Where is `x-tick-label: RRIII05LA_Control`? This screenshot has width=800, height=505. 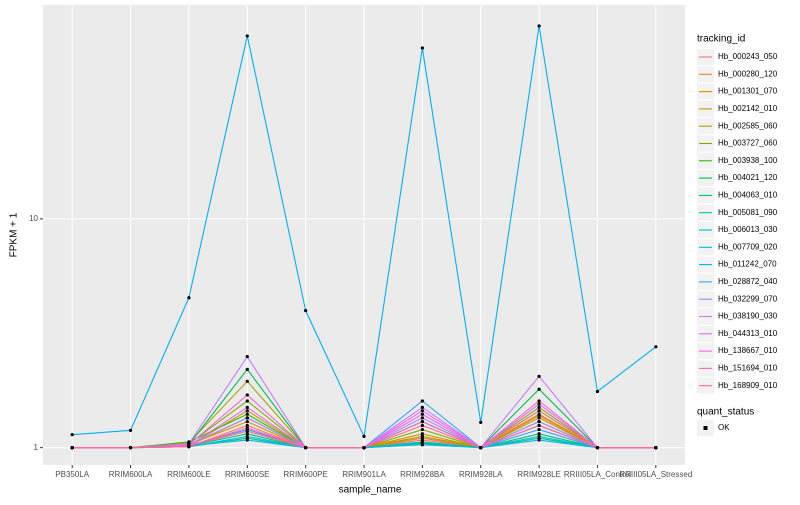 x-tick-label: RRIII05LA_Control is located at coordinates (597, 474).